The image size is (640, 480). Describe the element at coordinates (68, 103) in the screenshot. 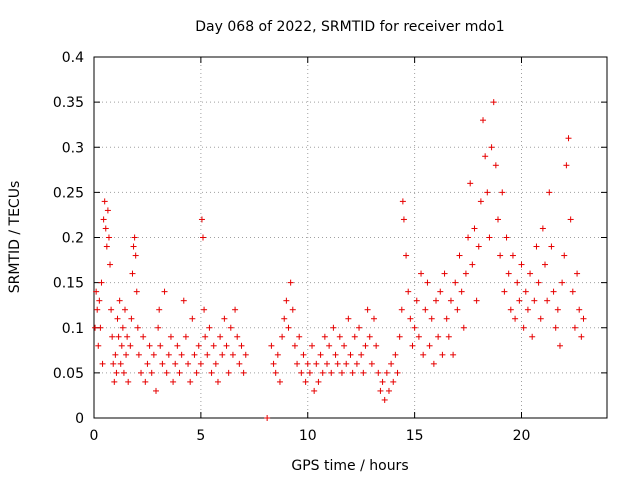

I see `y-tick-label: 0.35` at that location.